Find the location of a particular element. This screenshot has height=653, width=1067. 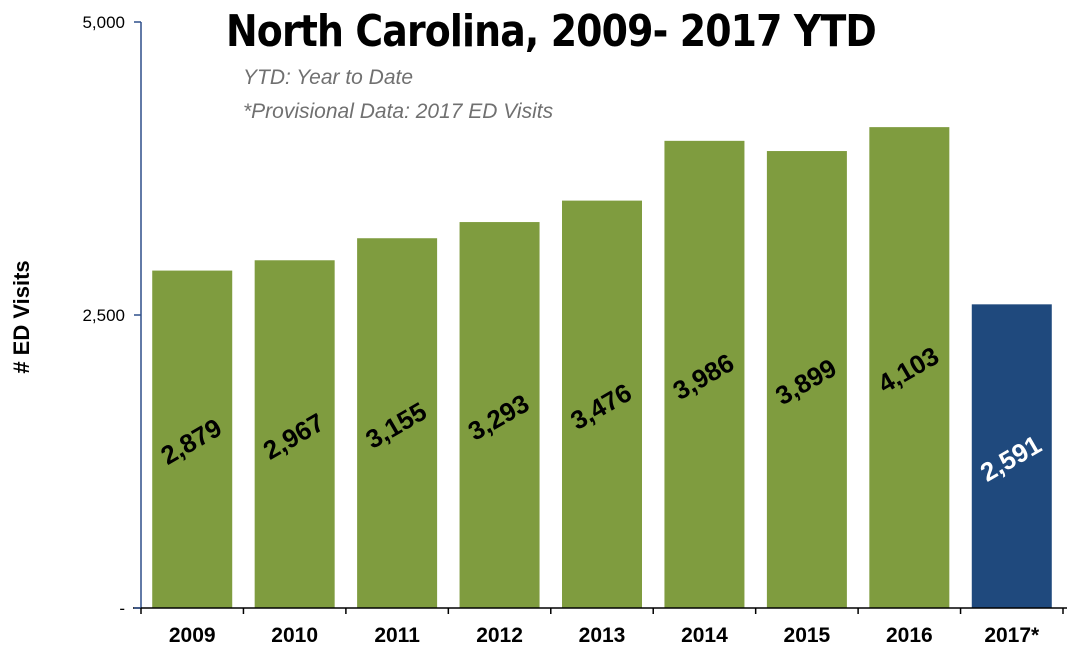

x-tick-label-7: 2016 is located at coordinates (909, 635).